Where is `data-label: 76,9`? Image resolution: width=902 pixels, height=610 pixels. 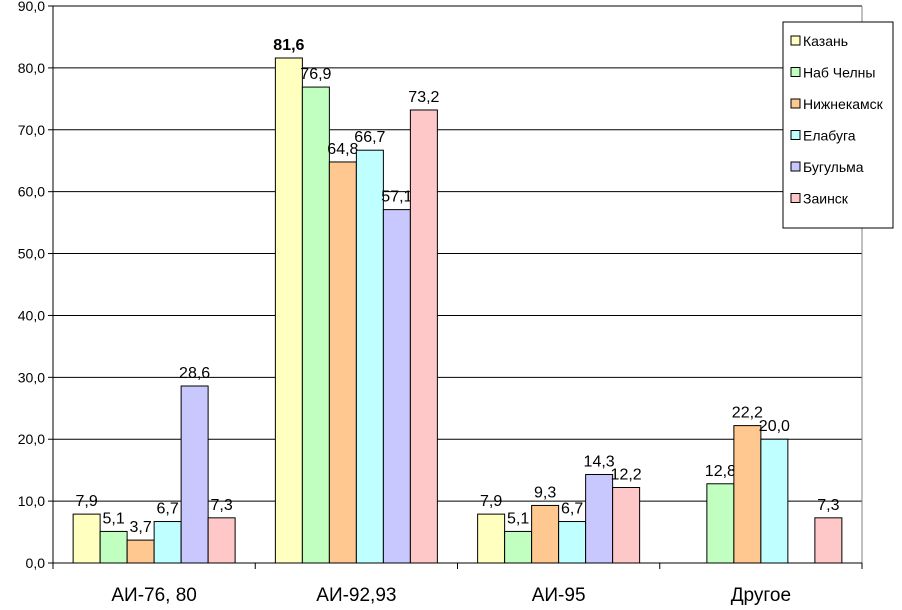 data-label: 76,9 is located at coordinates (315, 74).